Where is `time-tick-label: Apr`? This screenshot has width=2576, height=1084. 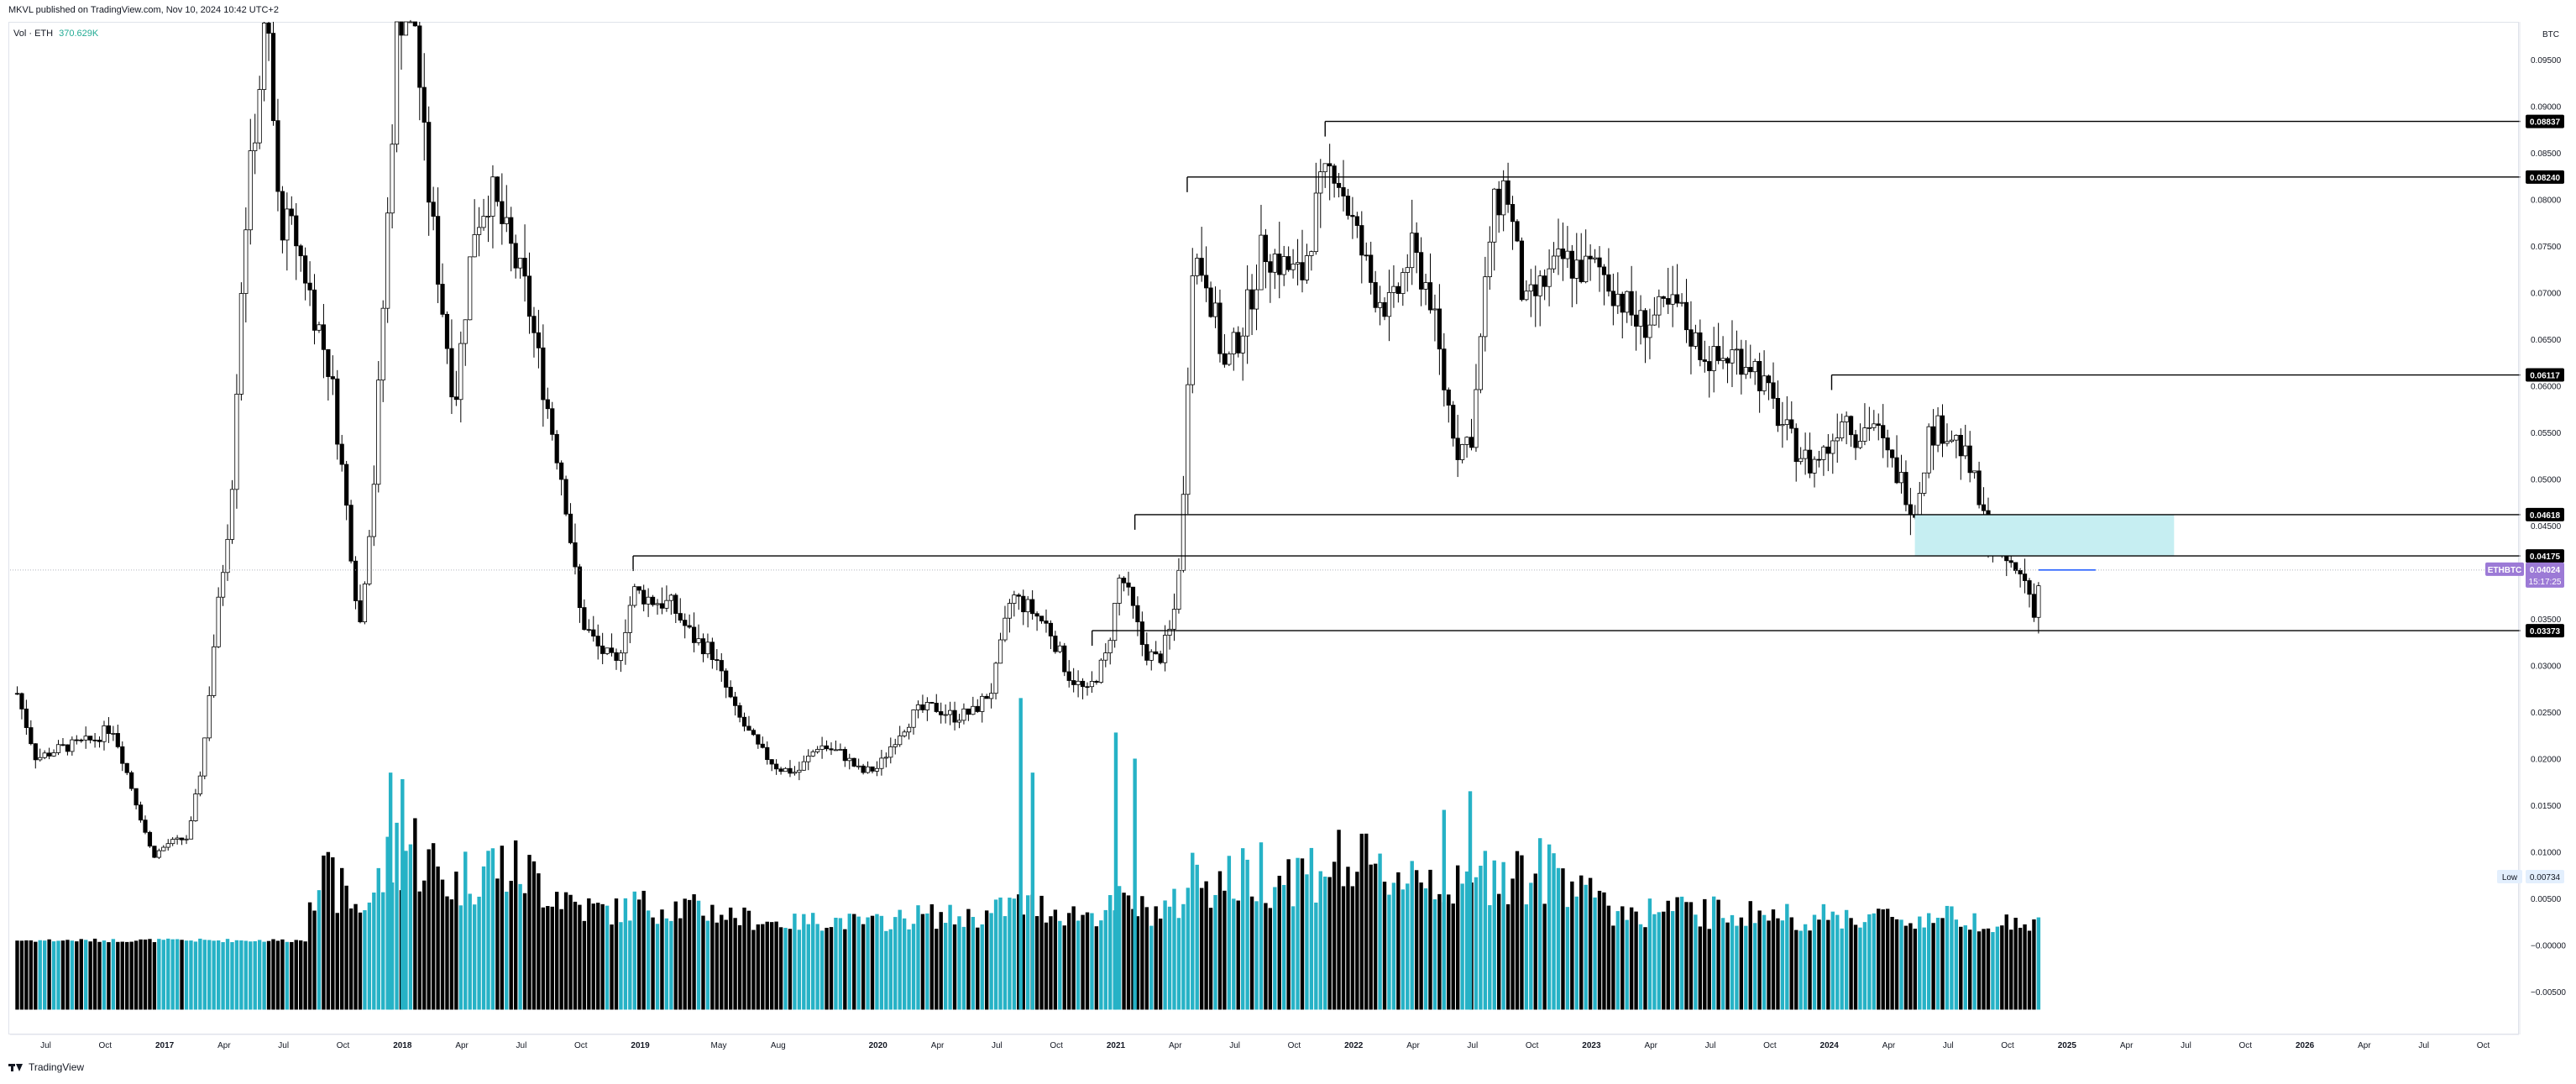
time-tick-label: Apr is located at coordinates (938, 1045).